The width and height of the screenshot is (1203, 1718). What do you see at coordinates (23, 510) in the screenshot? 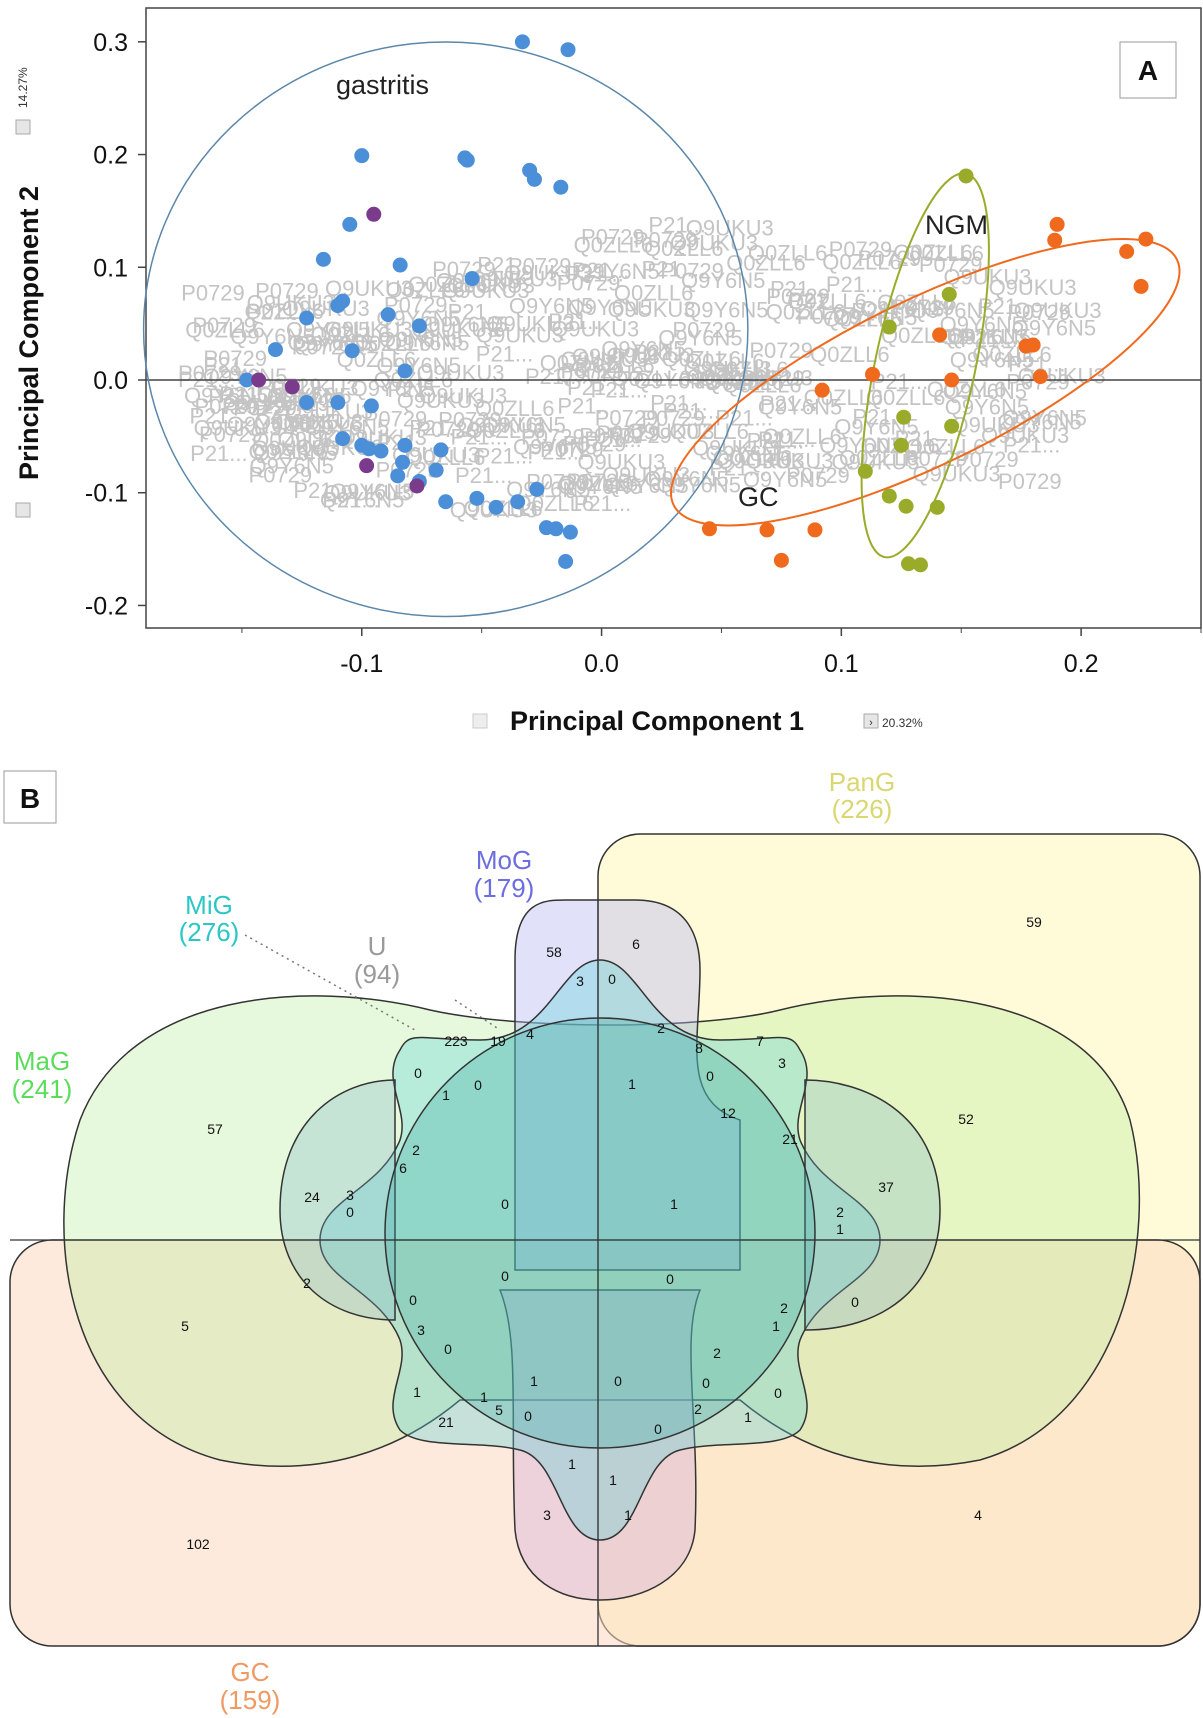
I see `y-axis-collapse-button` at bounding box center [23, 510].